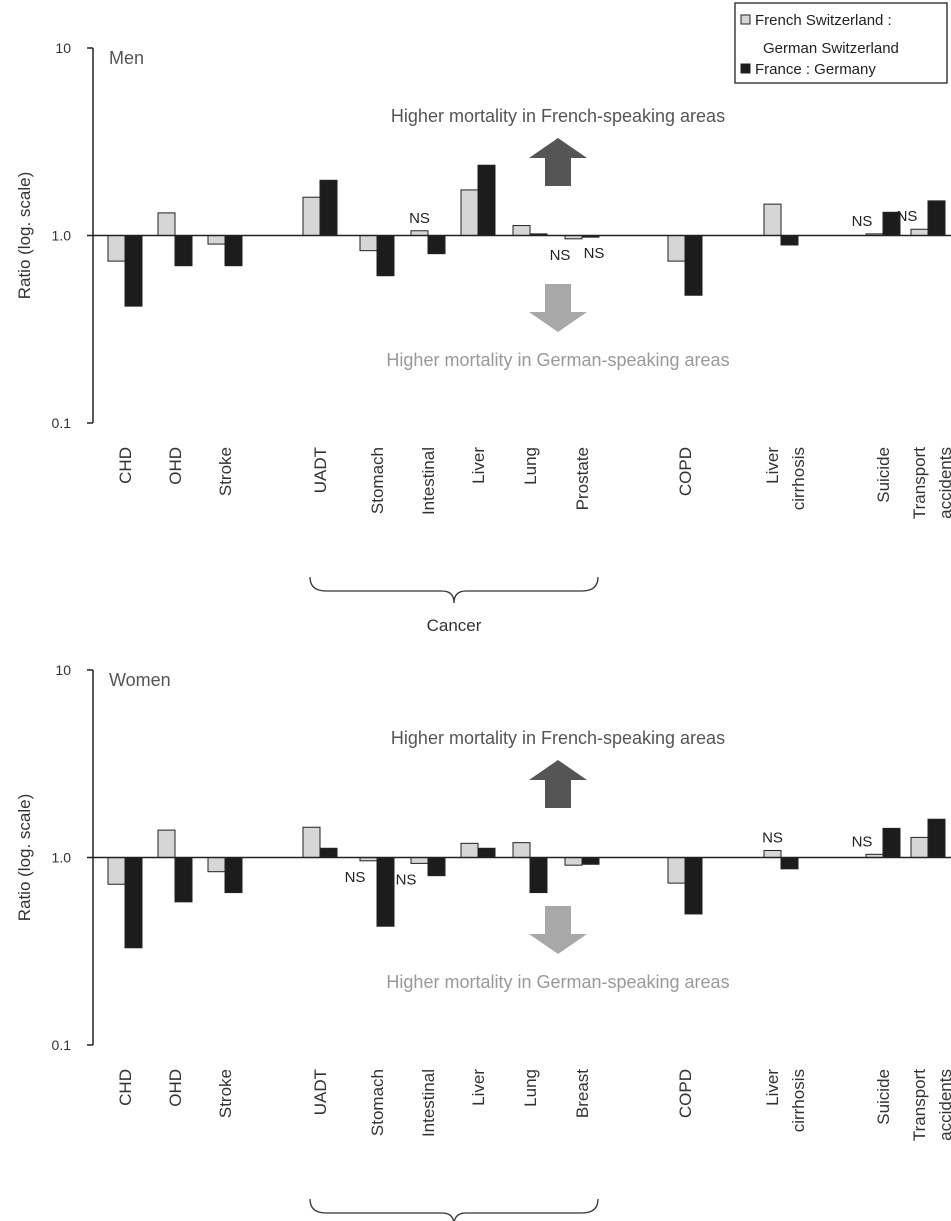 The height and width of the screenshot is (1221, 951). I want to click on category-label: accidents, so click(943, 483).